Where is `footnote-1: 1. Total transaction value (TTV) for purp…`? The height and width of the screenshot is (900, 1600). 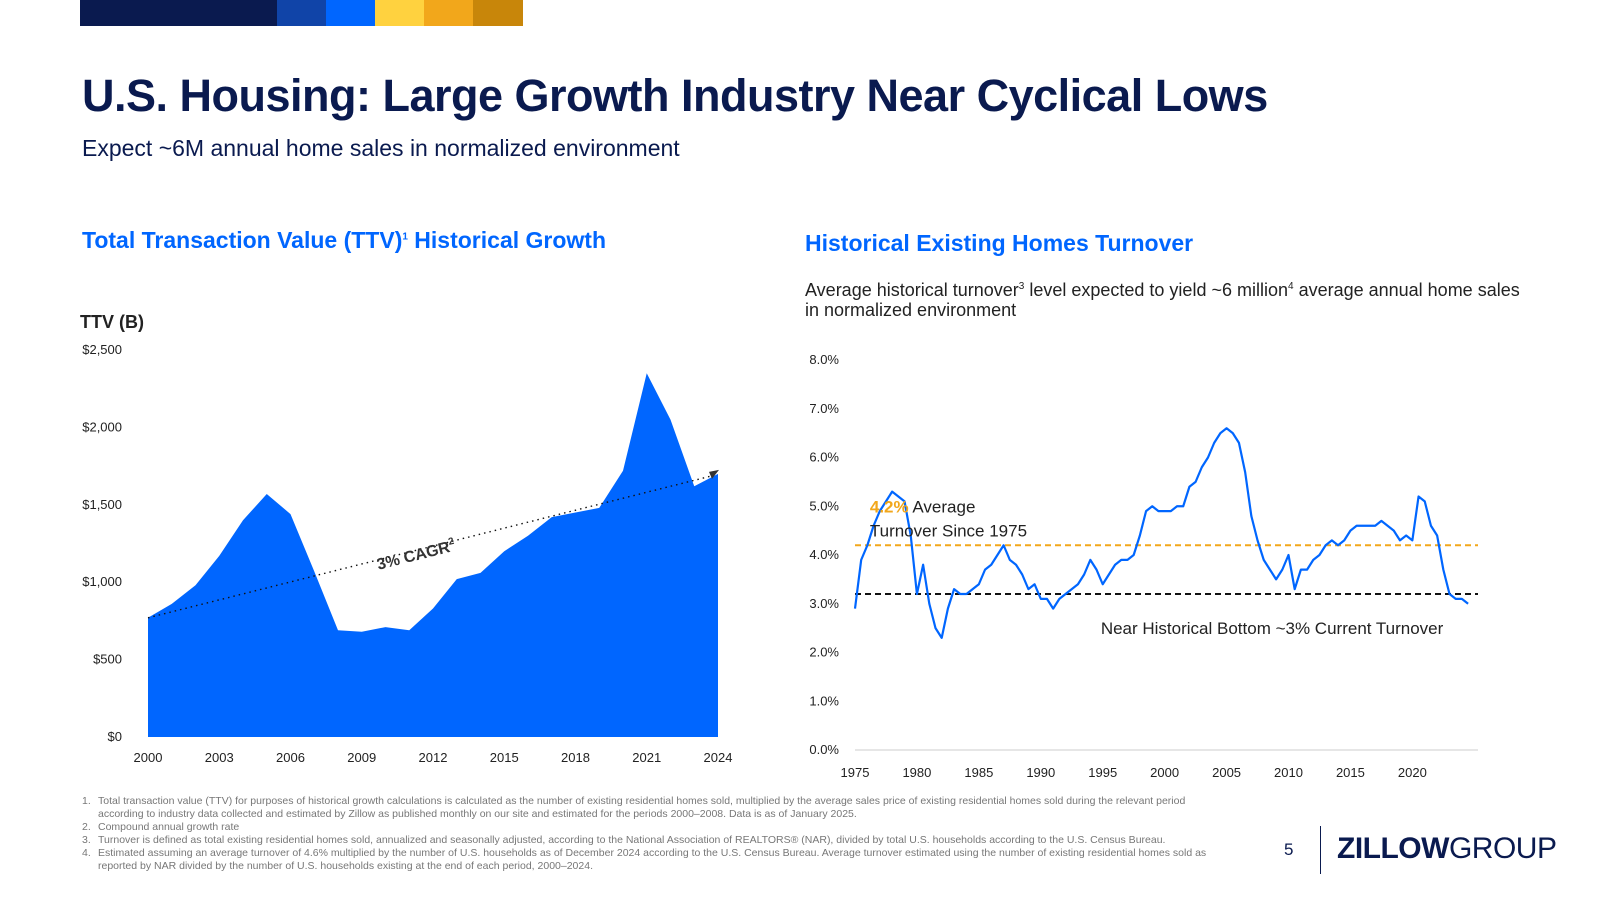 footnote-1: 1. Total transaction value (TTV) for purp… is located at coordinates (657, 808).